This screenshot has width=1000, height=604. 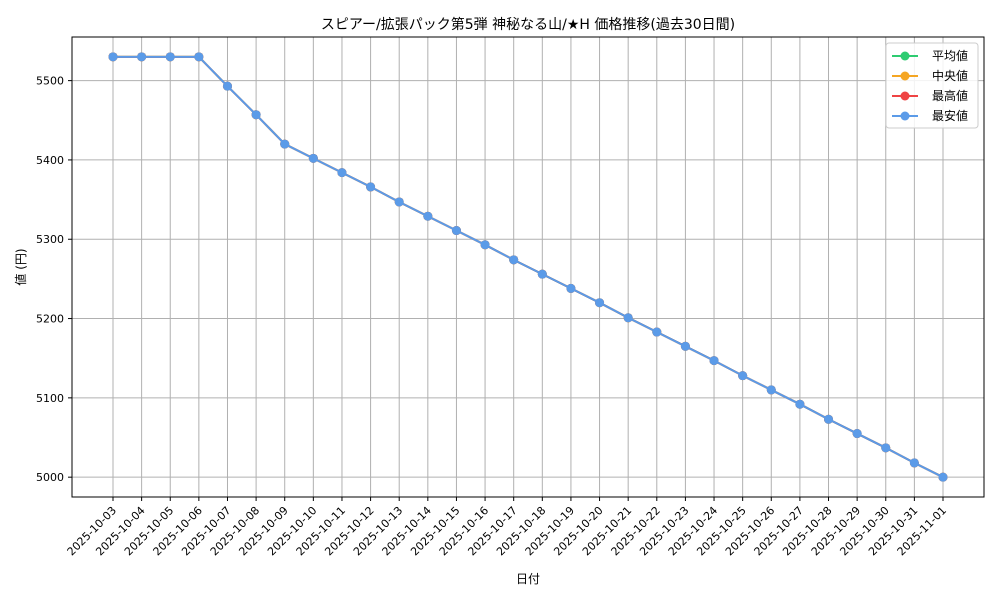 I want to click on legend-item: 最高値, so click(x=930, y=95).